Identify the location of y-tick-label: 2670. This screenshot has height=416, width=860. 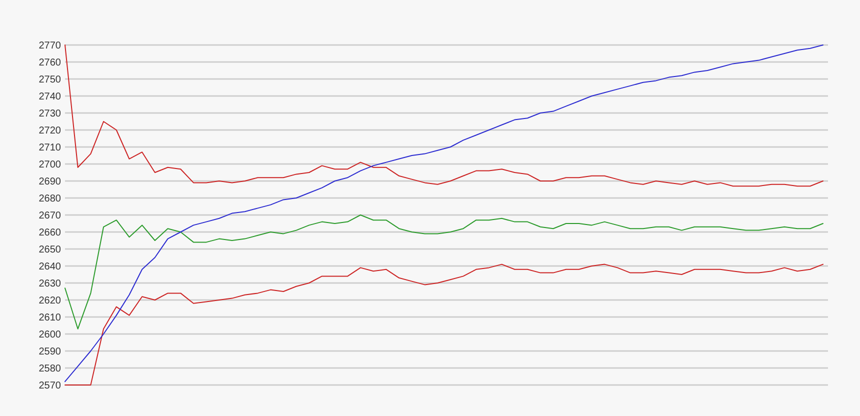
(50, 216).